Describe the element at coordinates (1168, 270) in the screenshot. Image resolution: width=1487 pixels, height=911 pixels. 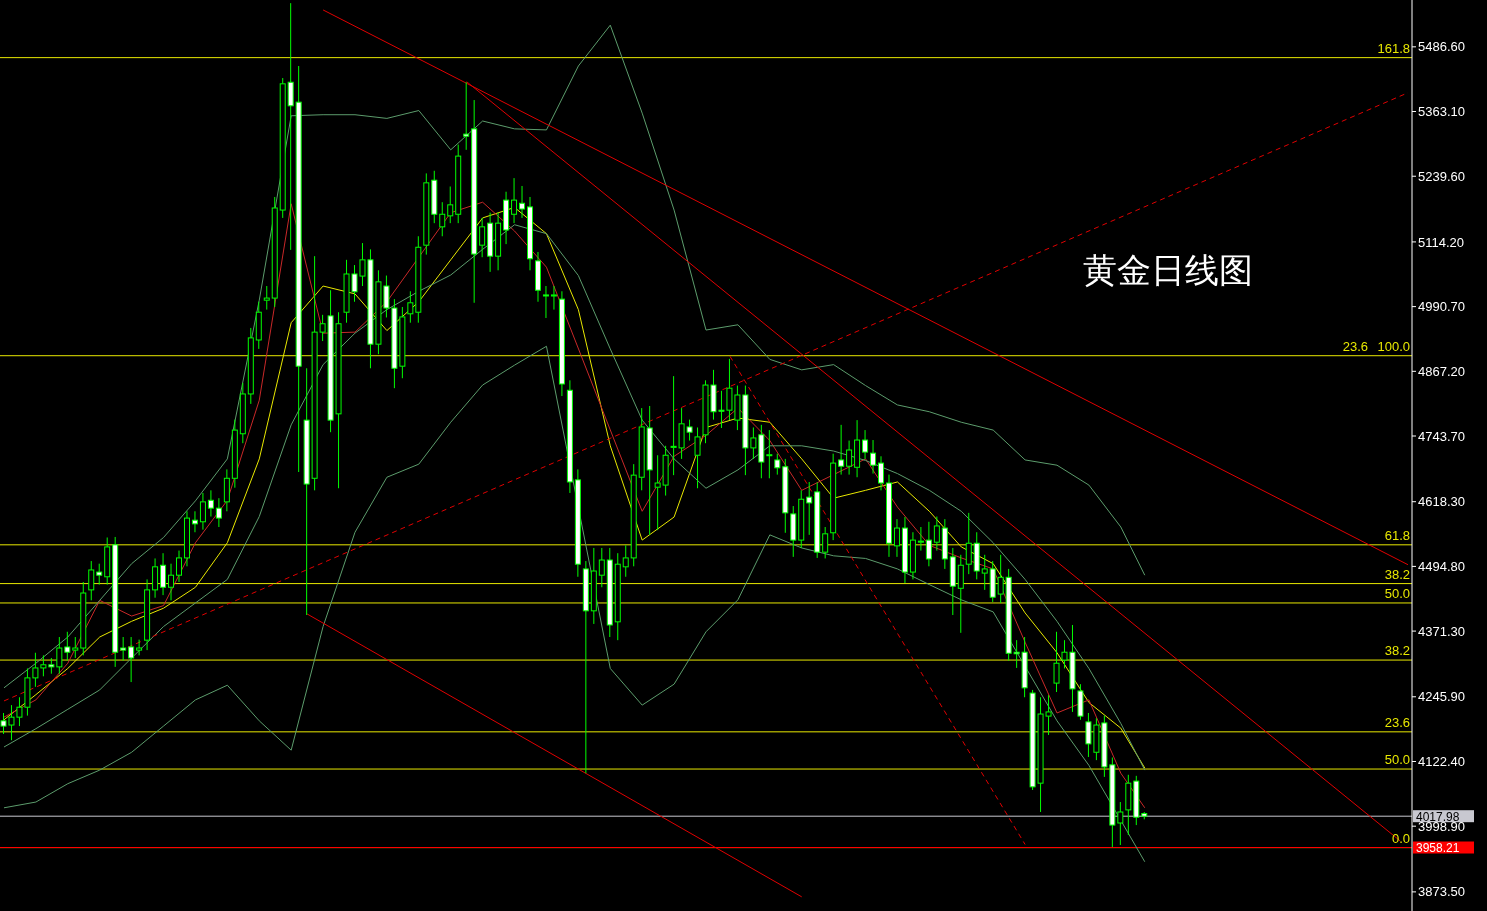
I see `text: 黄金日线图` at that location.